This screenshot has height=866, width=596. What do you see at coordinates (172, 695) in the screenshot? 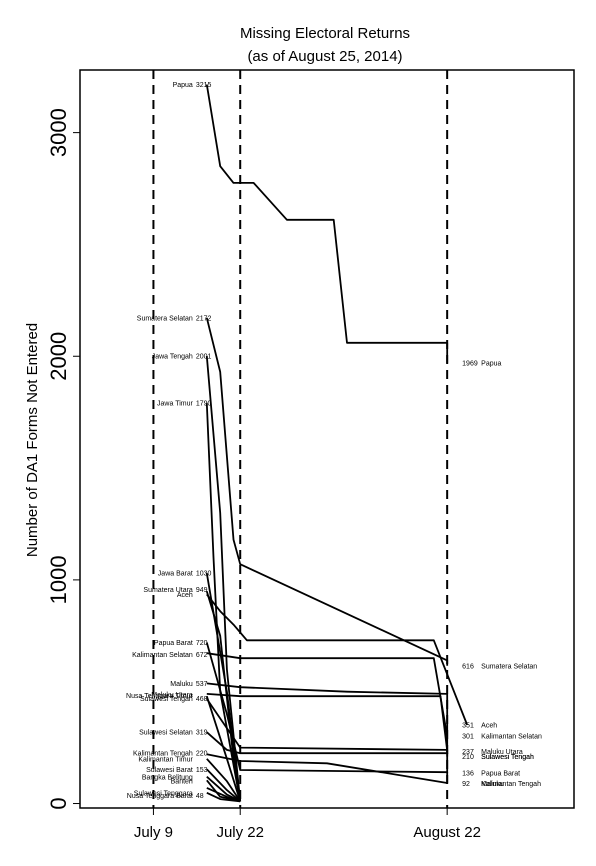
I see `start-label-name: Maluku Utara` at bounding box center [172, 695].